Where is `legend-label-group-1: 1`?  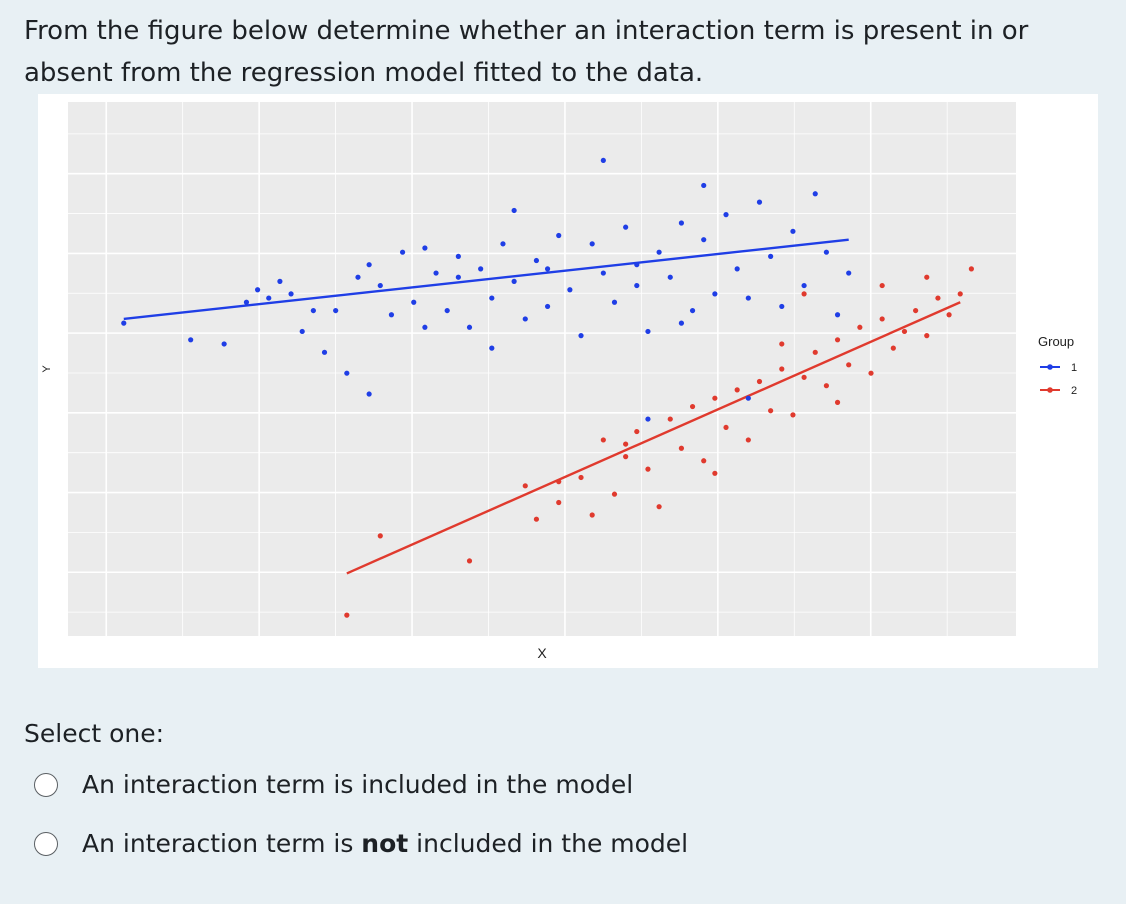
legend-label-group-1: 1 is located at coordinates (1074, 368).